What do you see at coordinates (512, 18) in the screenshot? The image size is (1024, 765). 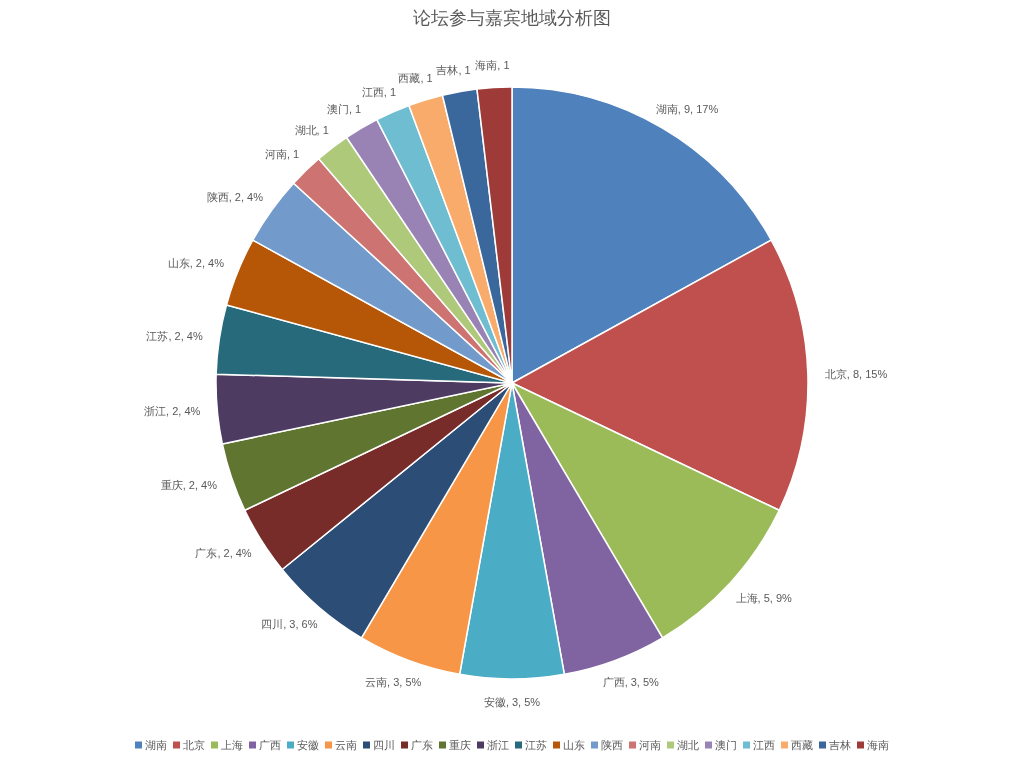 I see `title: 论坛参与嘉宾地域分析图` at bounding box center [512, 18].